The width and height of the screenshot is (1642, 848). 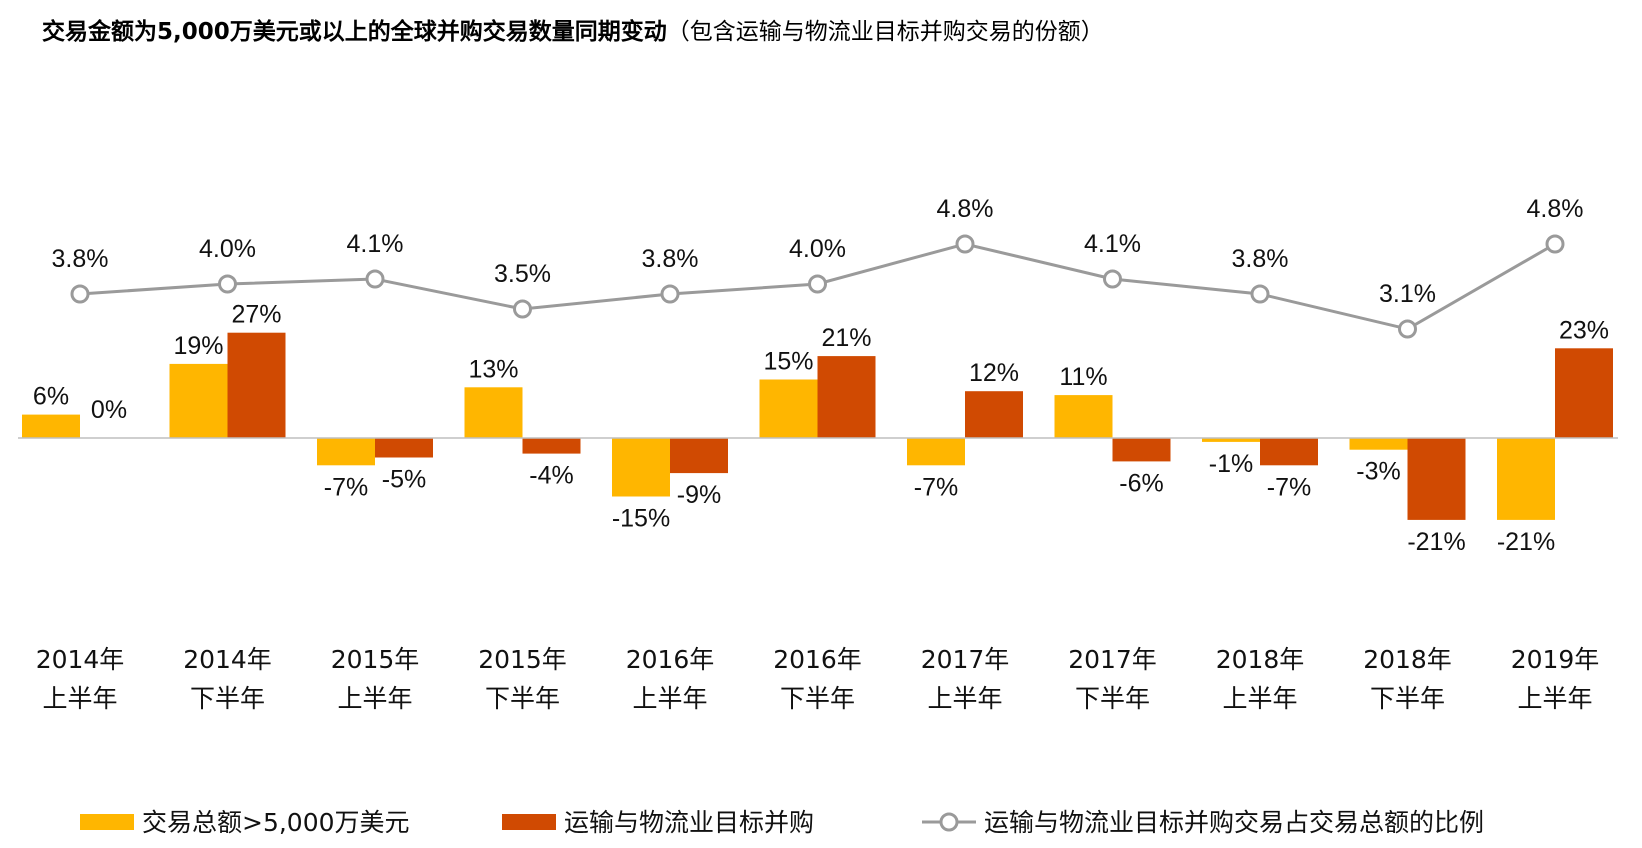 What do you see at coordinates (1083, 377) in the screenshot?
I see `bar-total-deals-label-7: 11%` at bounding box center [1083, 377].